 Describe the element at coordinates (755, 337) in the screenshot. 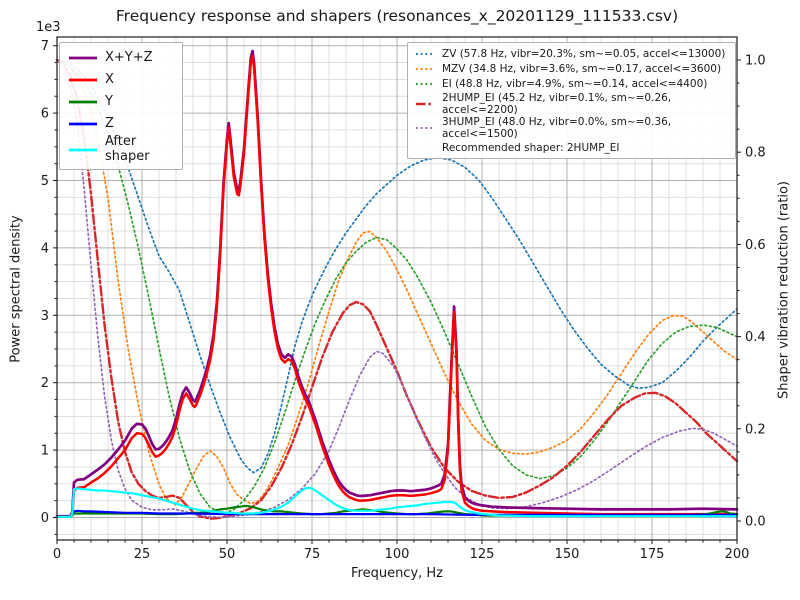

I see `tick-label: 0.4` at that location.